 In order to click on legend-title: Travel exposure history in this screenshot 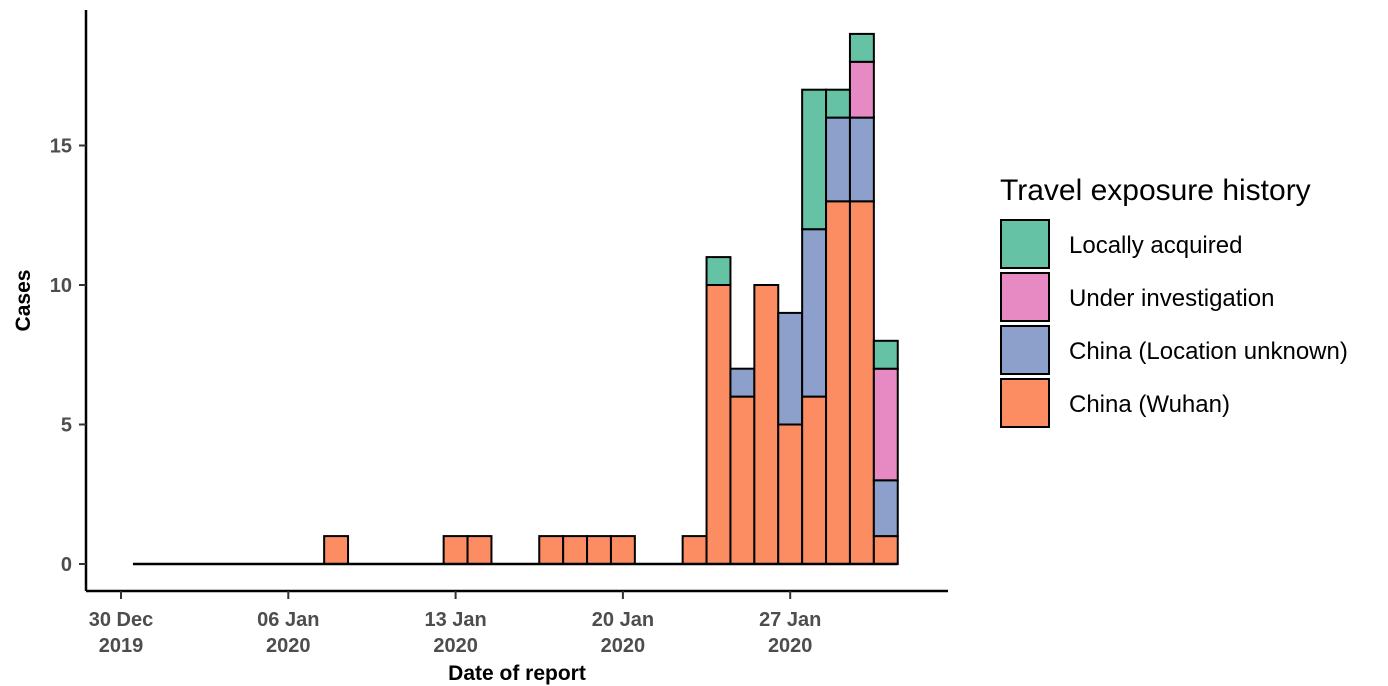, I will do `click(1155, 190)`.